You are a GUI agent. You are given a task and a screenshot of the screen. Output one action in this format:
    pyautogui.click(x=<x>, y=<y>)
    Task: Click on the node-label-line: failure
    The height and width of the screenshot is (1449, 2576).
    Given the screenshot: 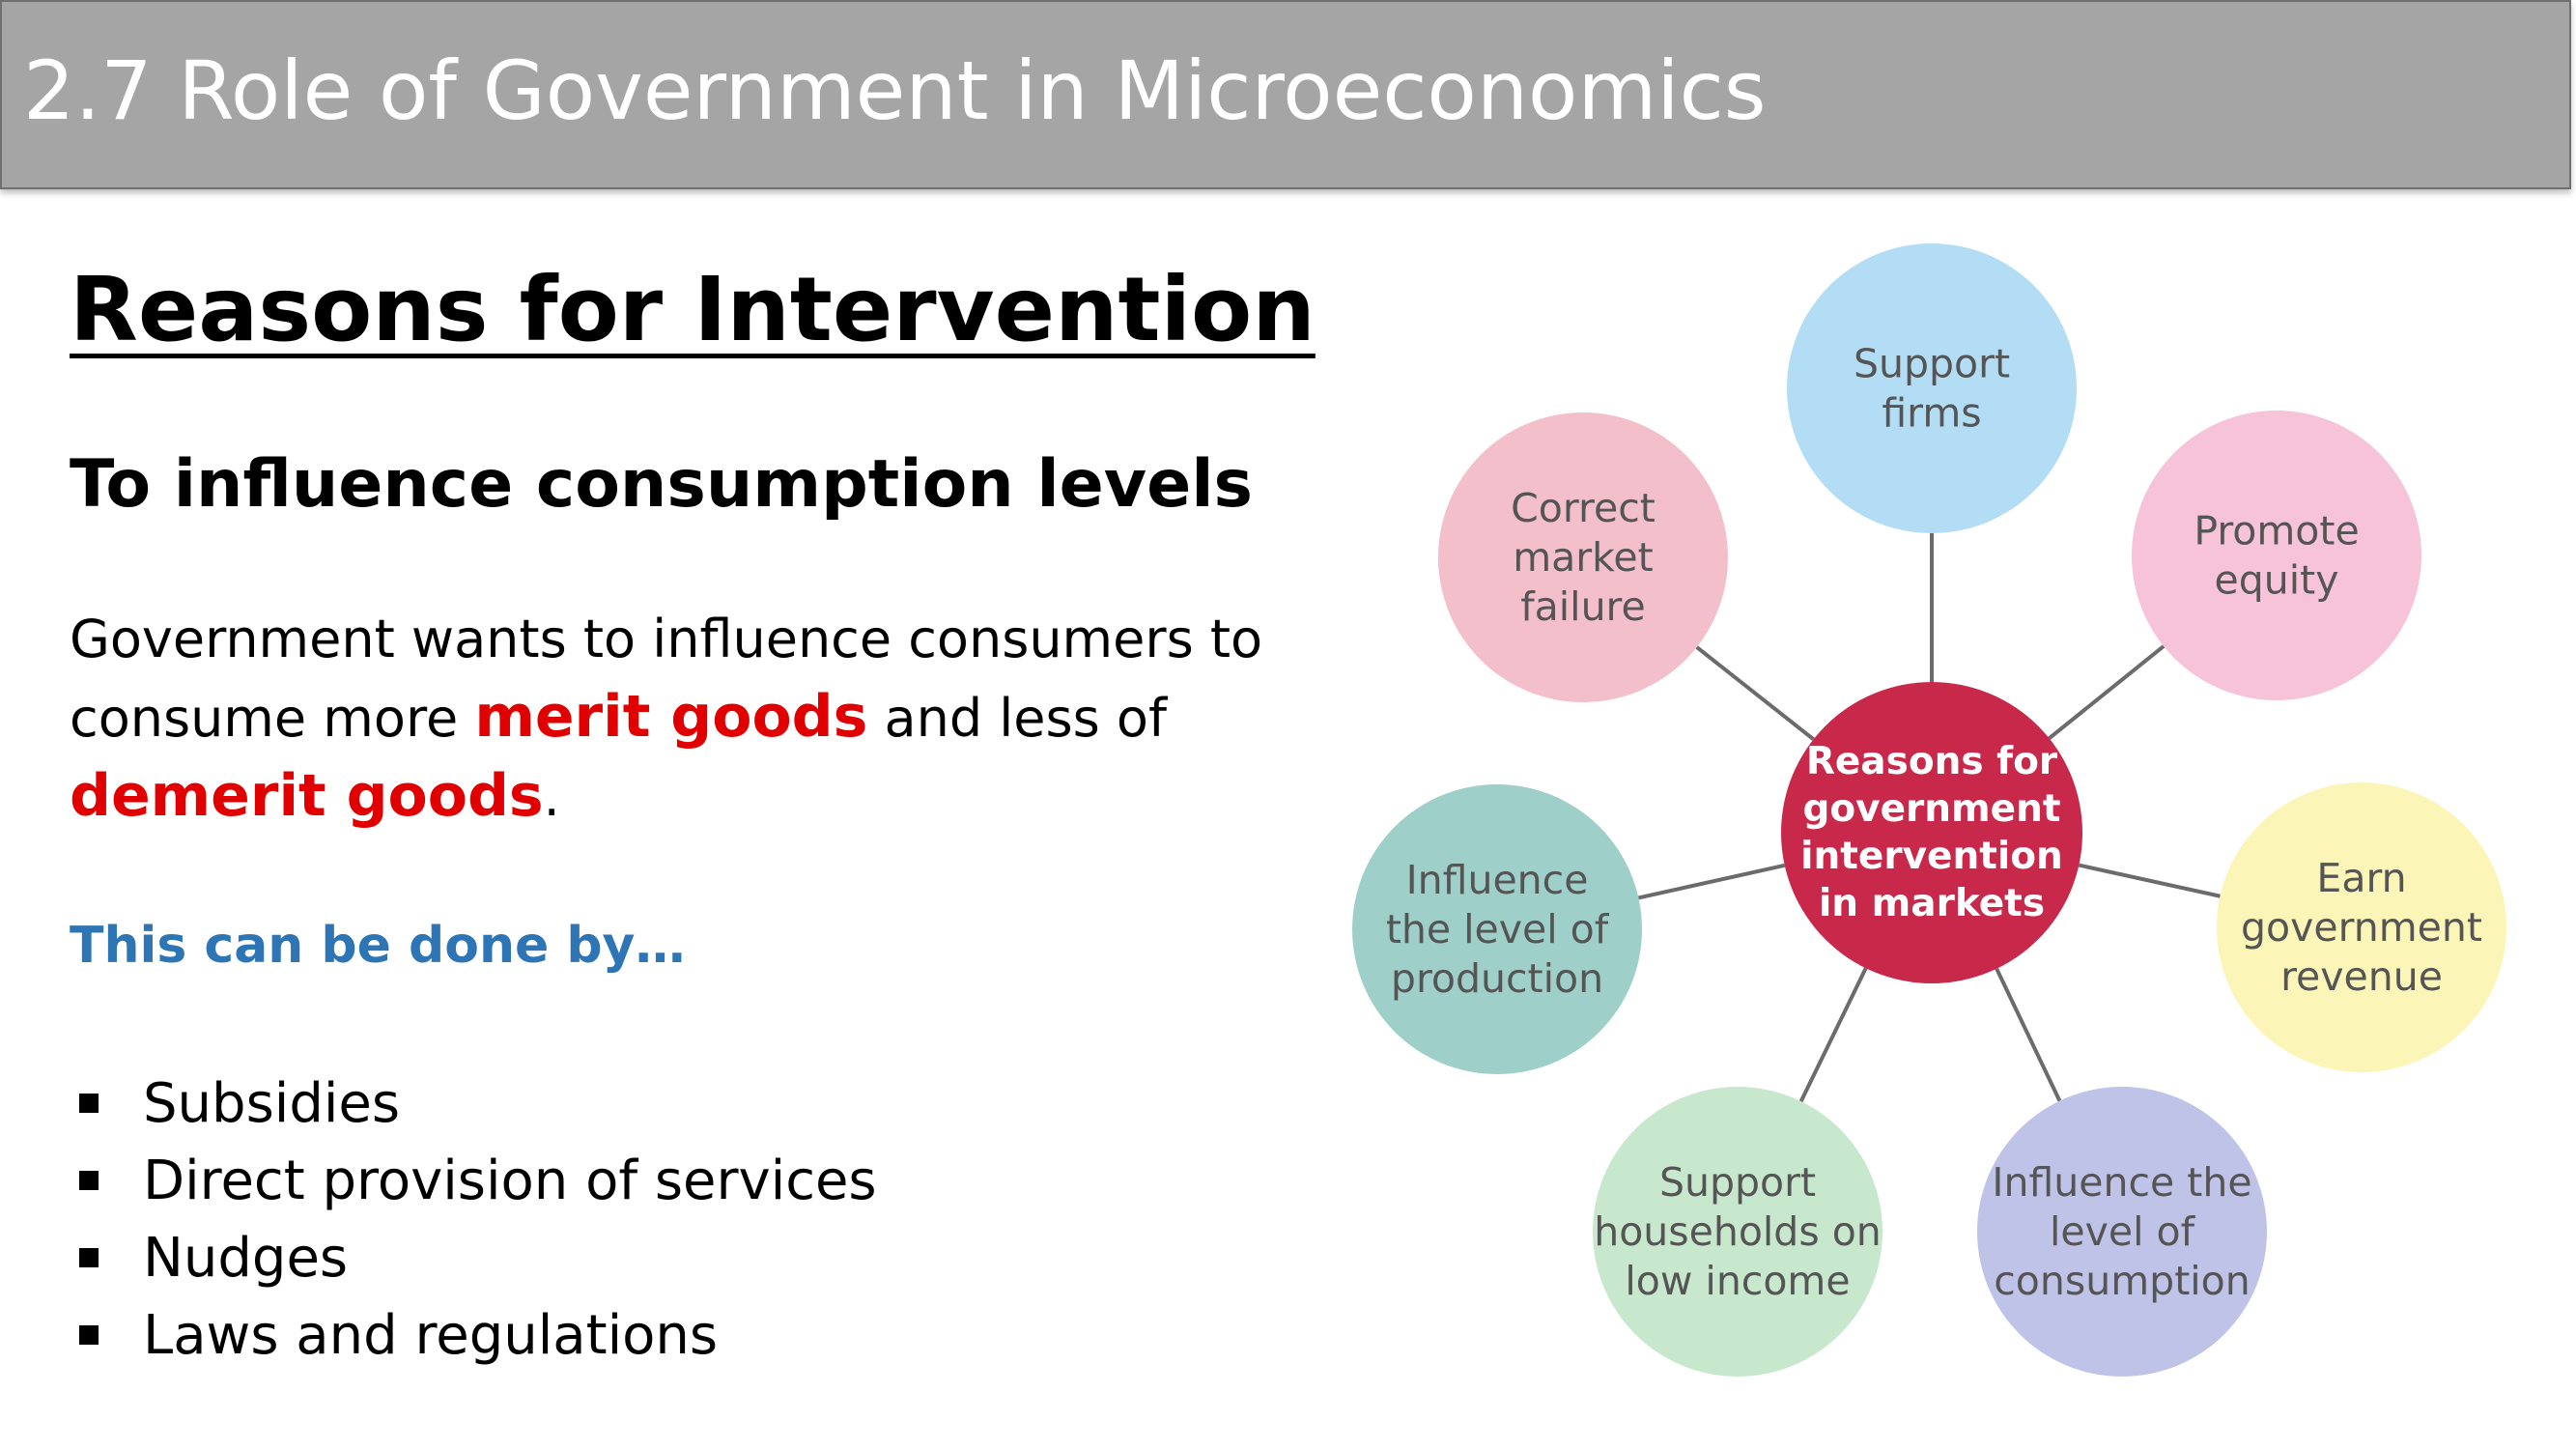 What is the action you would take?
    pyautogui.click(x=1583, y=606)
    